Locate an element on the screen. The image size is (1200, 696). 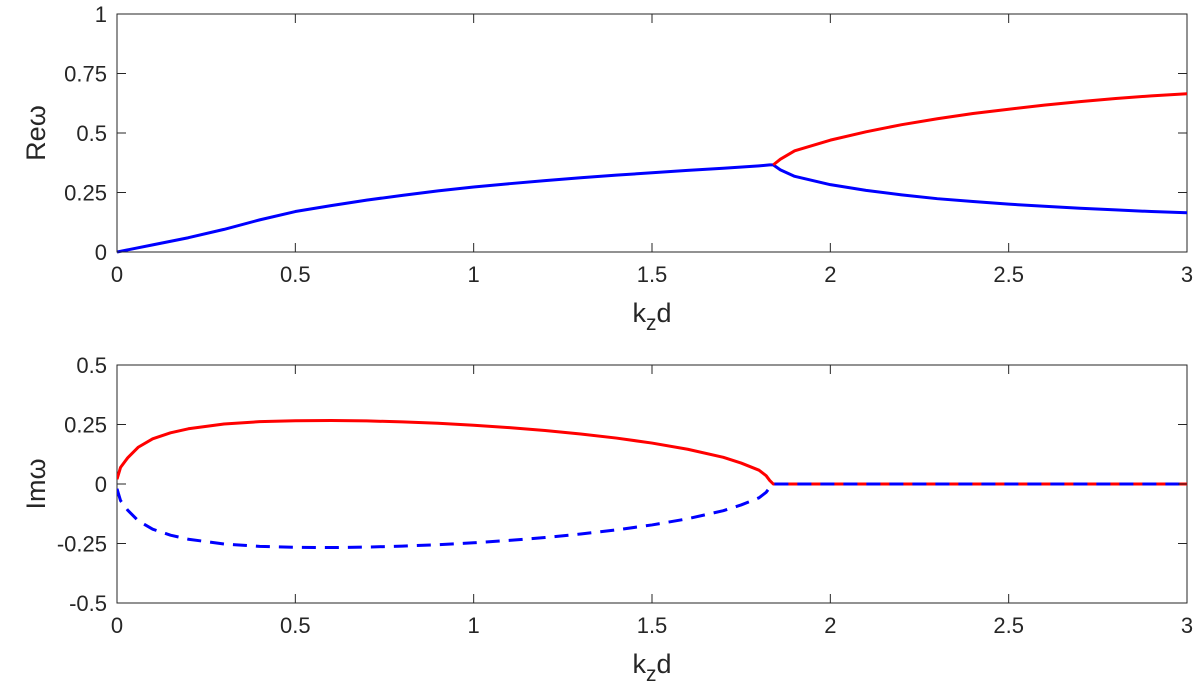
im-x-axis-label: kzd is located at coordinates (651, 667).